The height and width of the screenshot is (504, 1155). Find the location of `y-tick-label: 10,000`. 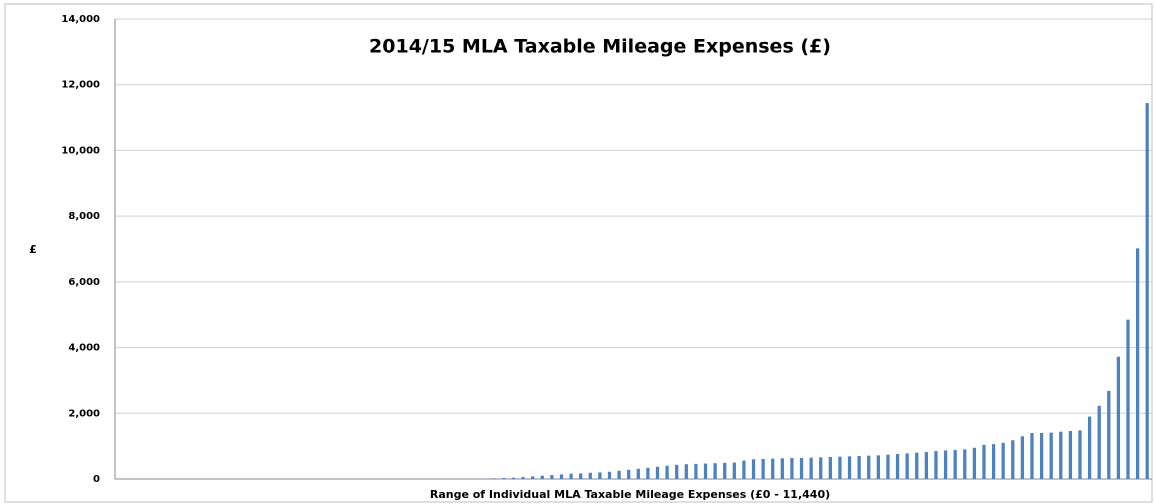

y-tick-label: 10,000 is located at coordinates (80, 150).